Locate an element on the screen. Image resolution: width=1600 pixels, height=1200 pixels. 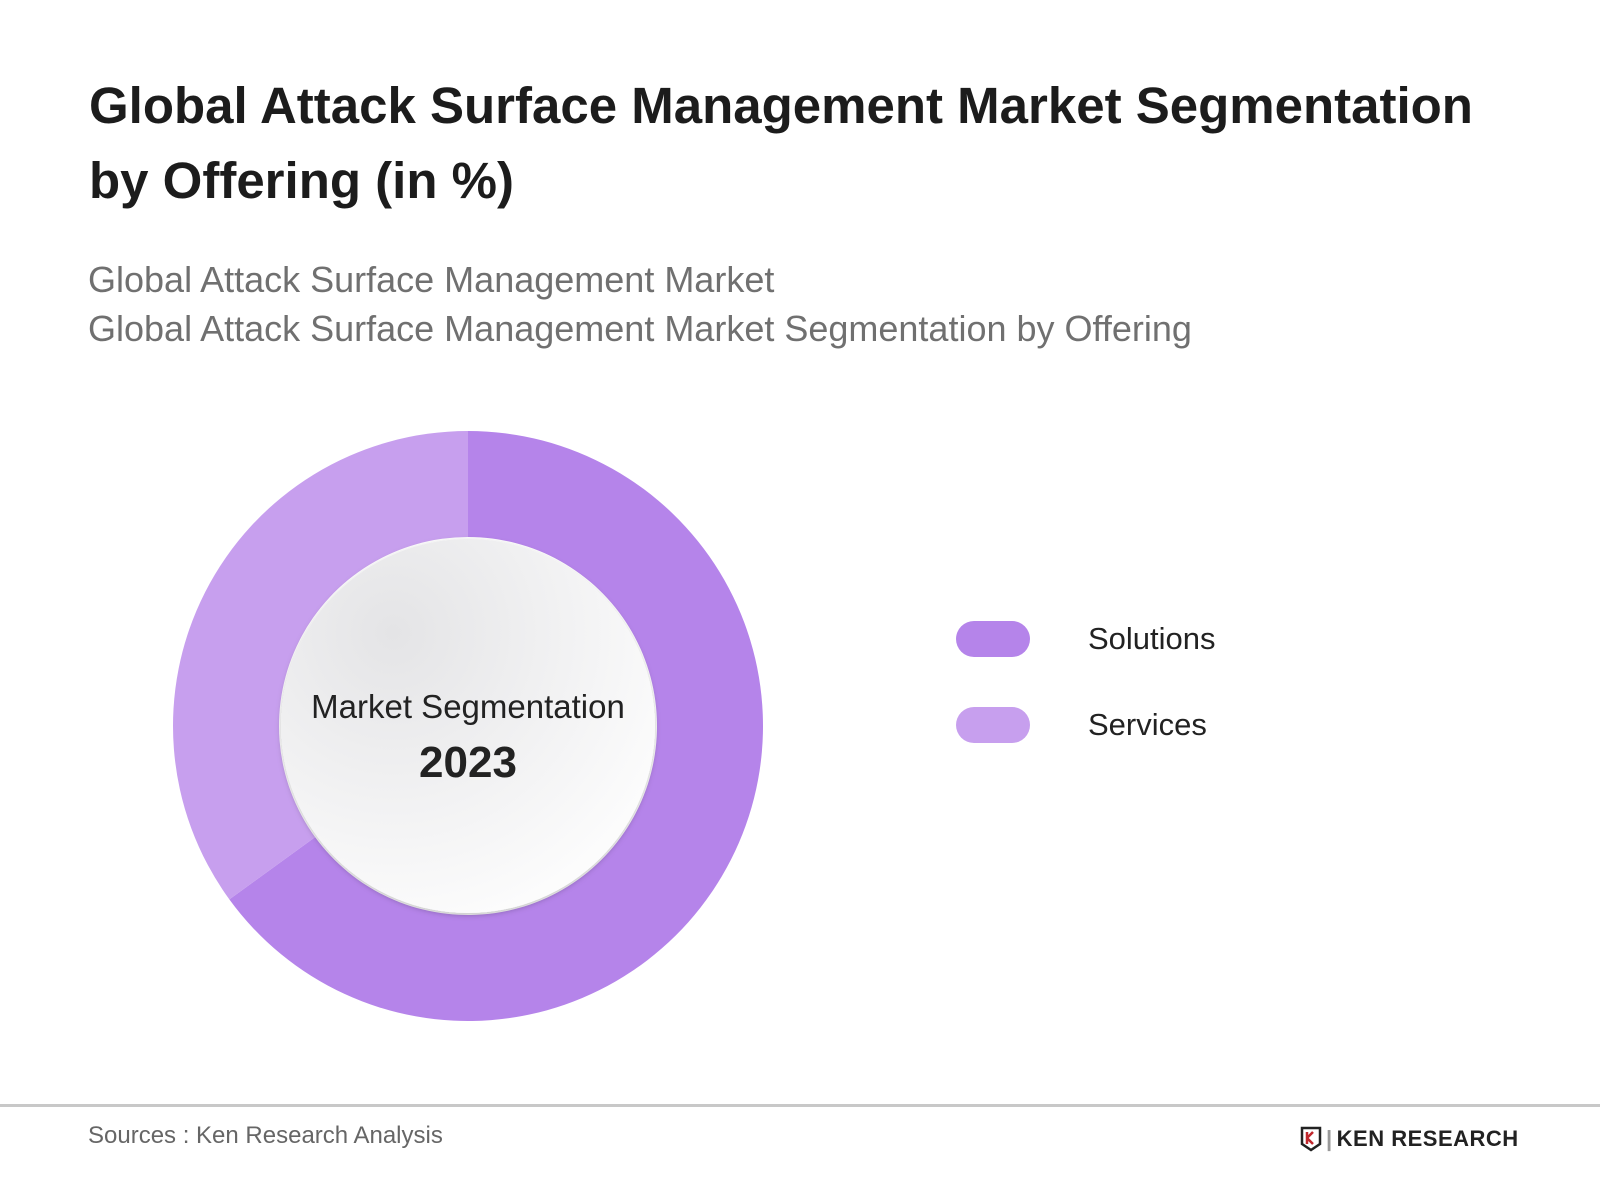
sources-note: Sources : Ken Research Analysis is located at coordinates (265, 1135).